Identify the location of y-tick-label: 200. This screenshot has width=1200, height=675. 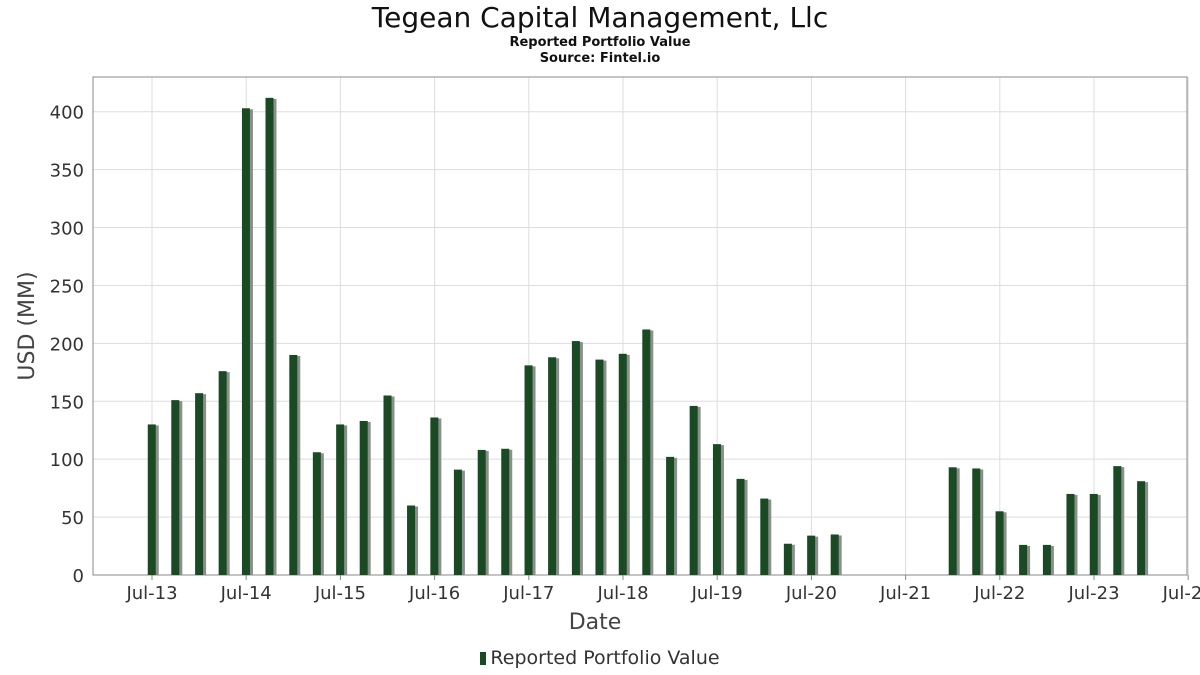
(67, 344).